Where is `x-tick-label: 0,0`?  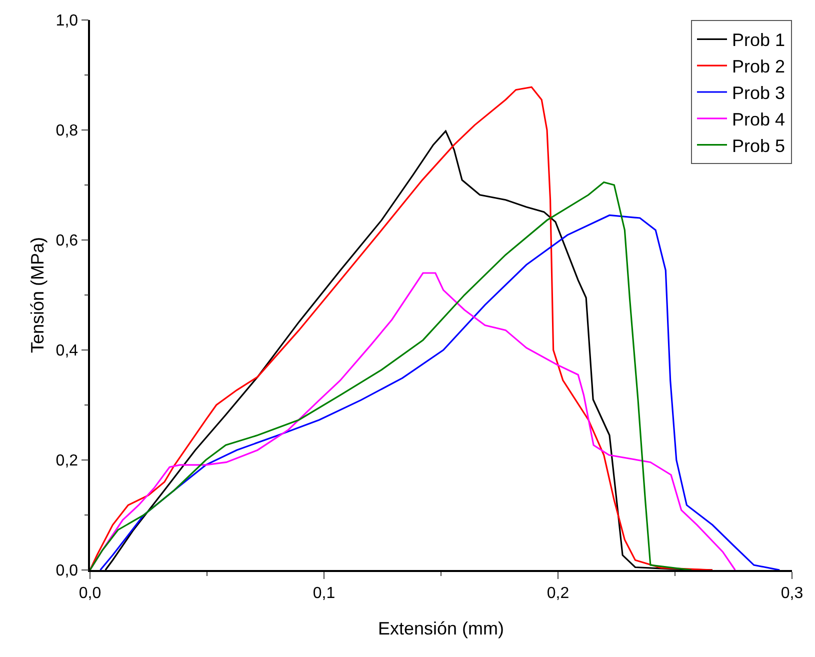 x-tick-label: 0,0 is located at coordinates (90, 593).